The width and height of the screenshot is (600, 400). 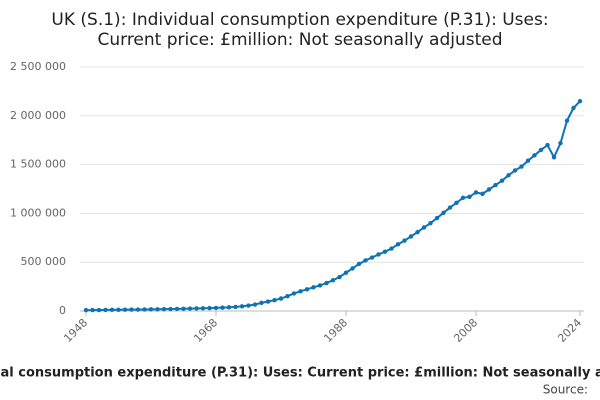 I want to click on y-tick-label: 500 000, so click(x=44, y=261).